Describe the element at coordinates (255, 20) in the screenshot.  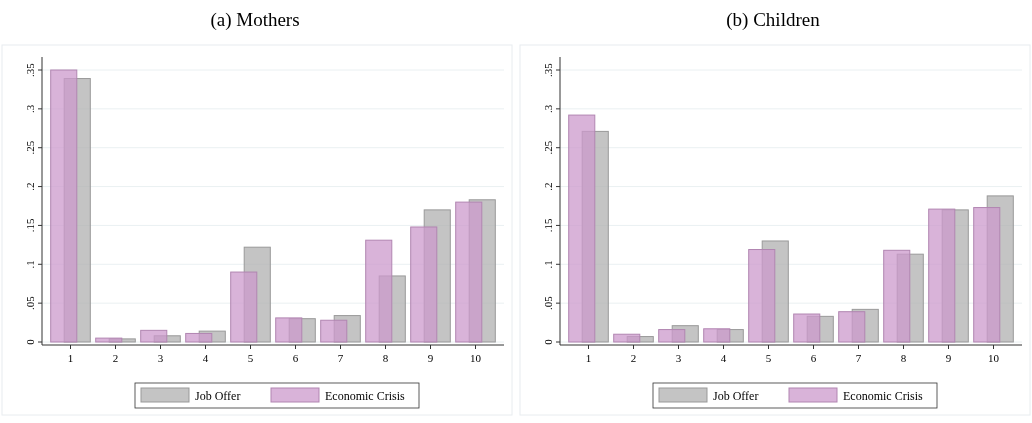
I see `chart-title: (a) Mothers` at that location.